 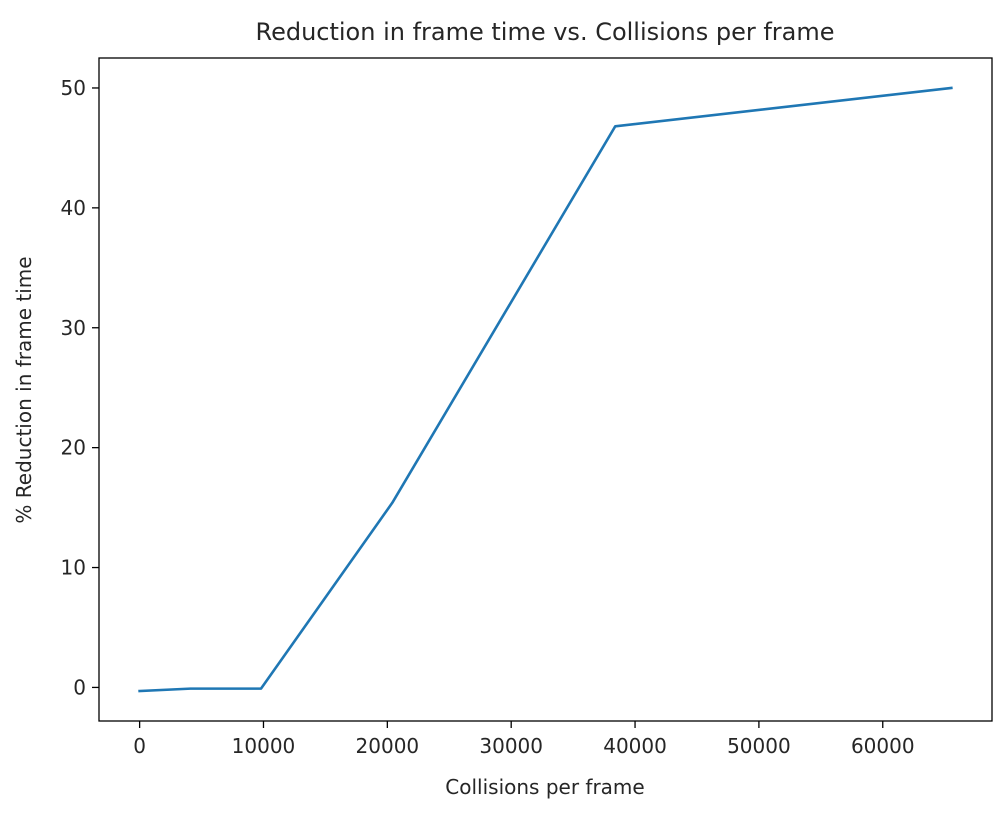 What do you see at coordinates (73, 328) in the screenshot?
I see `y-tick-label: 30` at bounding box center [73, 328].